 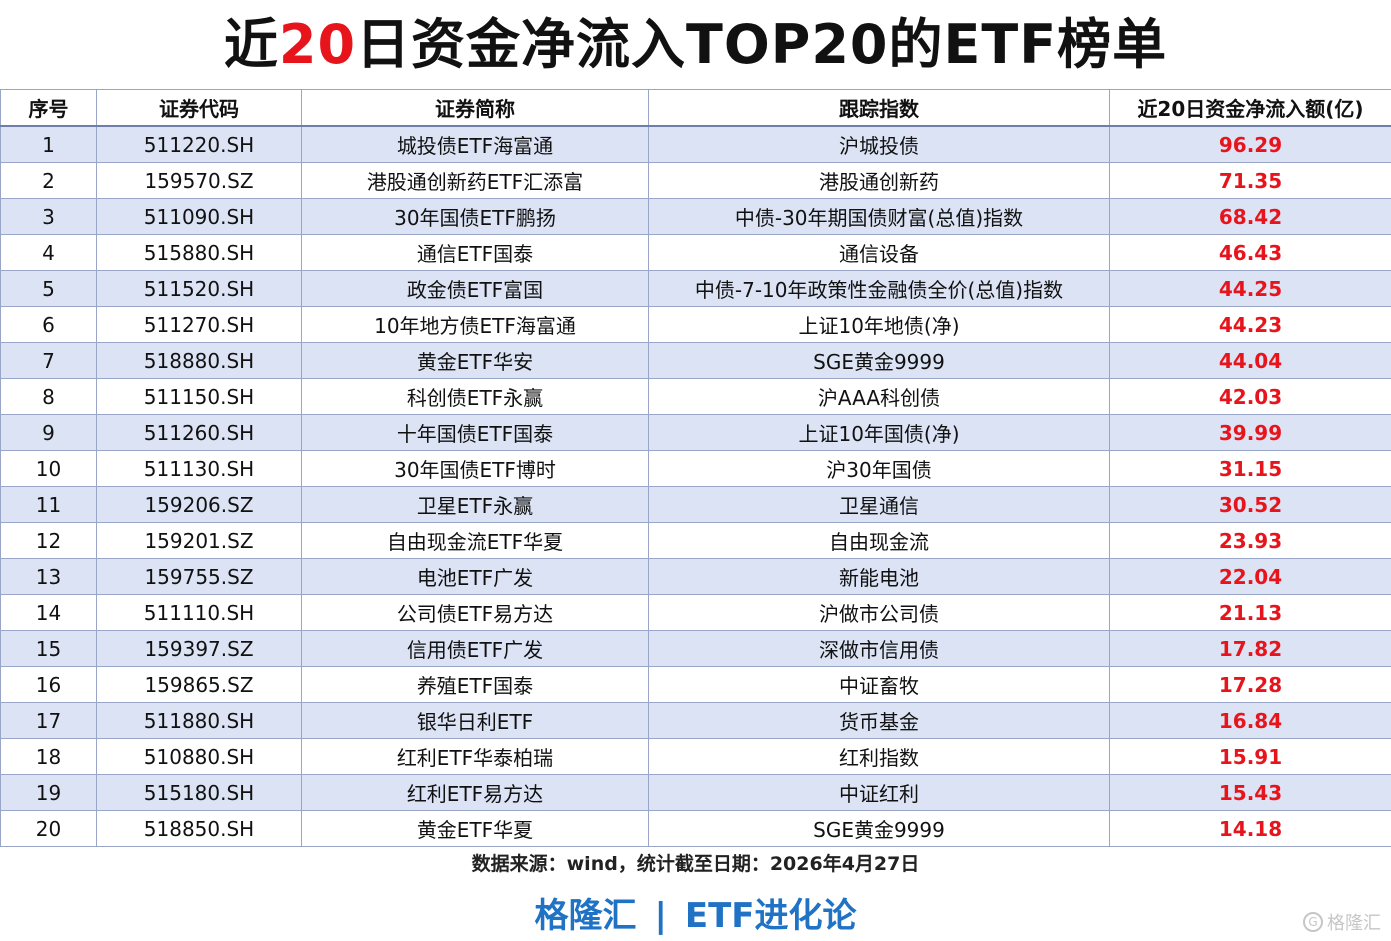 I want to click on cell-code: 159755.SZ, so click(x=199, y=576).